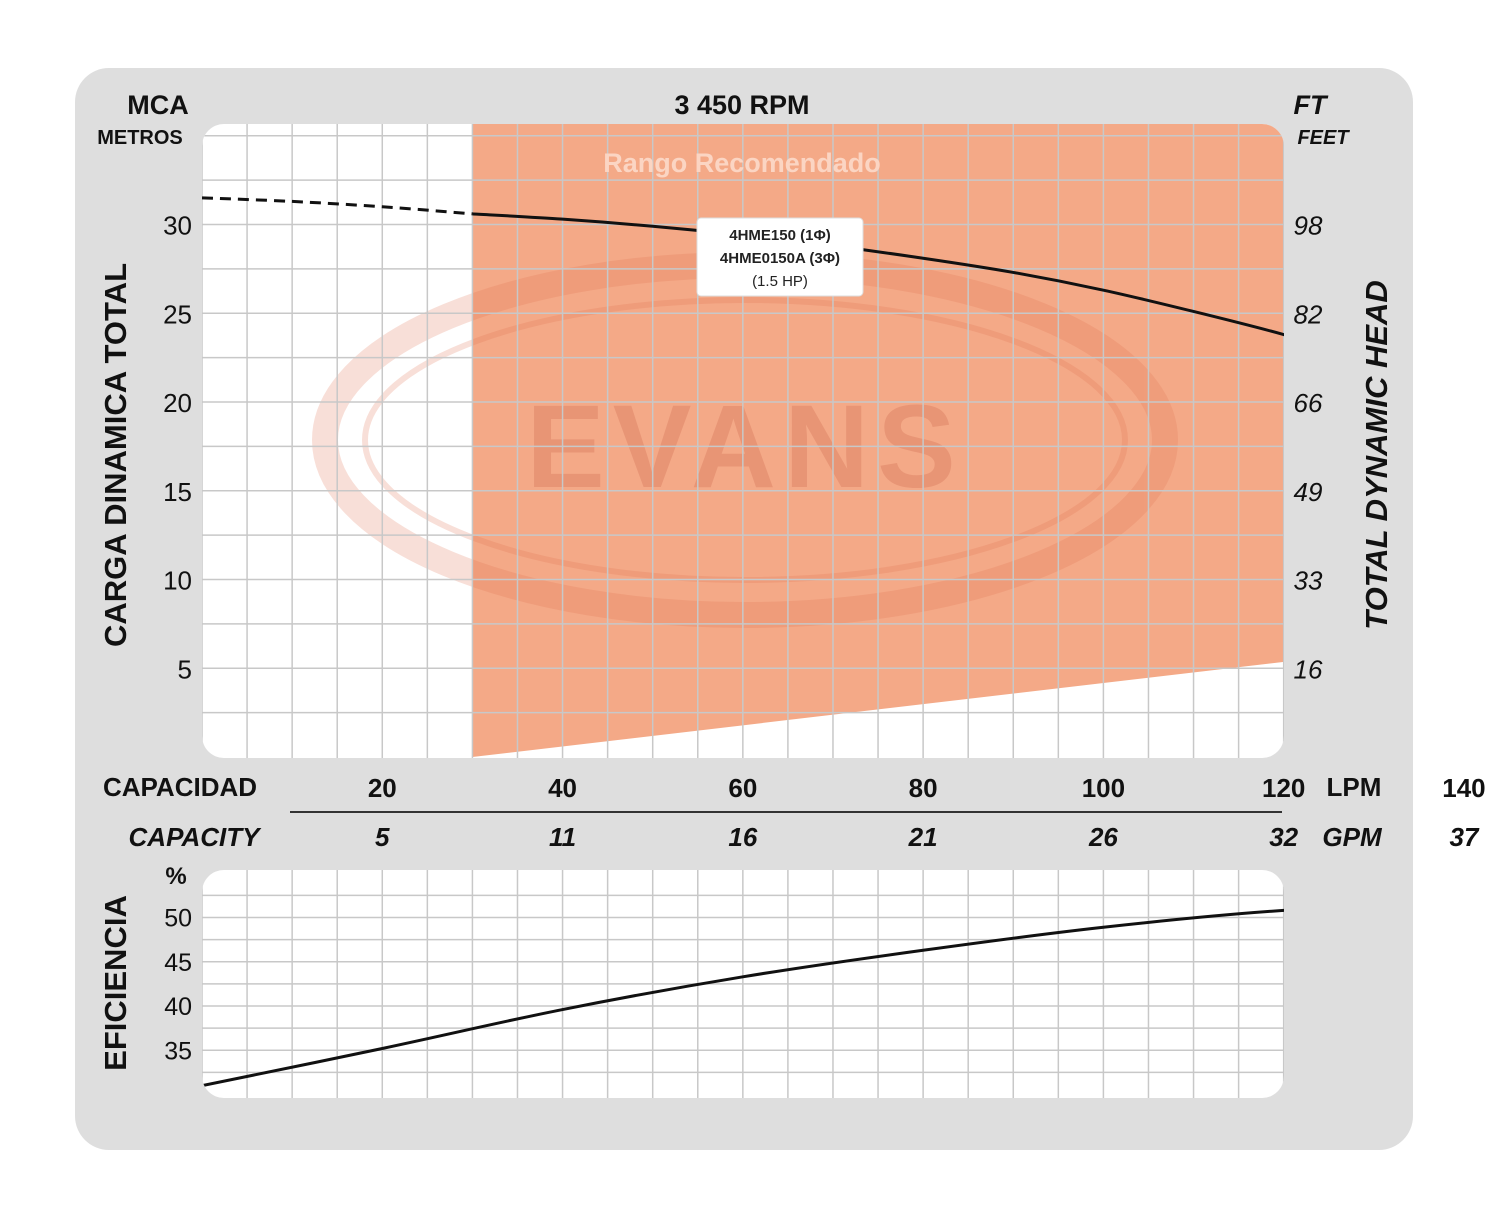  I want to click on y-tick-feet: 98, so click(1308, 226).